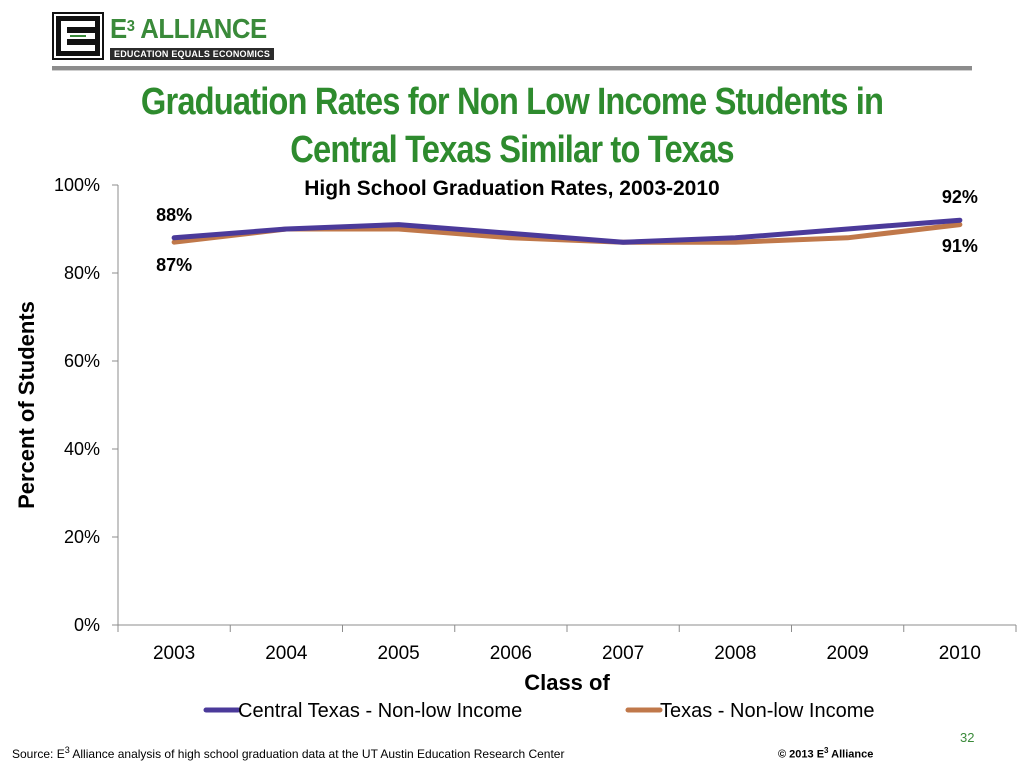  I want to click on logo-subtitle: EDUCATION EQUALS ECONOMICS, so click(192, 54).